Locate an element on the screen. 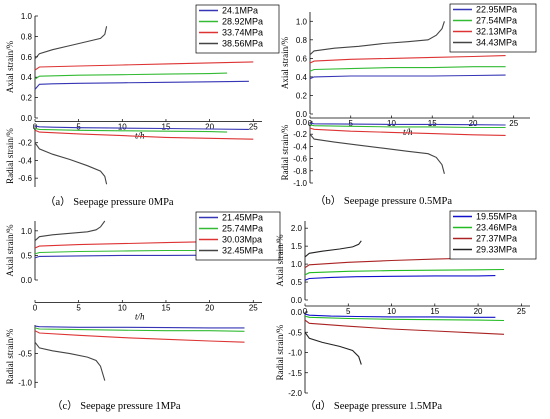 The width and height of the screenshot is (550, 419). x-tick-label: 0 is located at coordinates (305, 311).